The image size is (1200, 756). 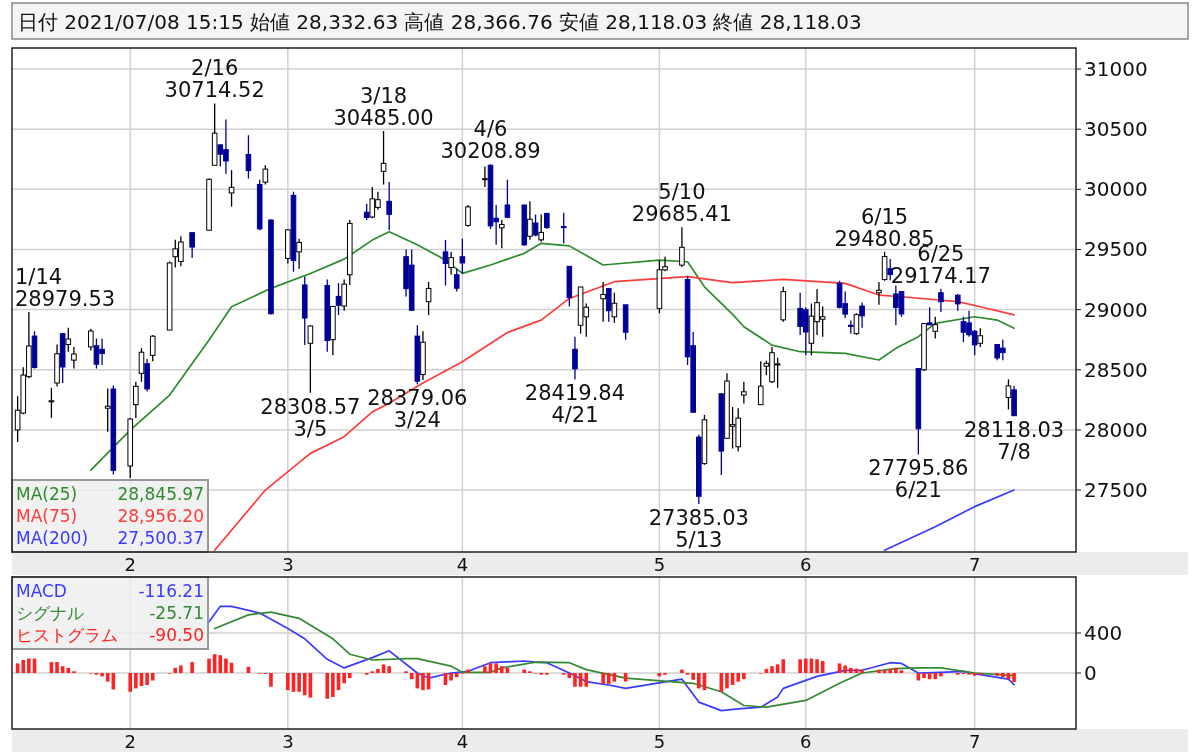 What do you see at coordinates (171, 591) in the screenshot?
I see `annotation: -116.21` at bounding box center [171, 591].